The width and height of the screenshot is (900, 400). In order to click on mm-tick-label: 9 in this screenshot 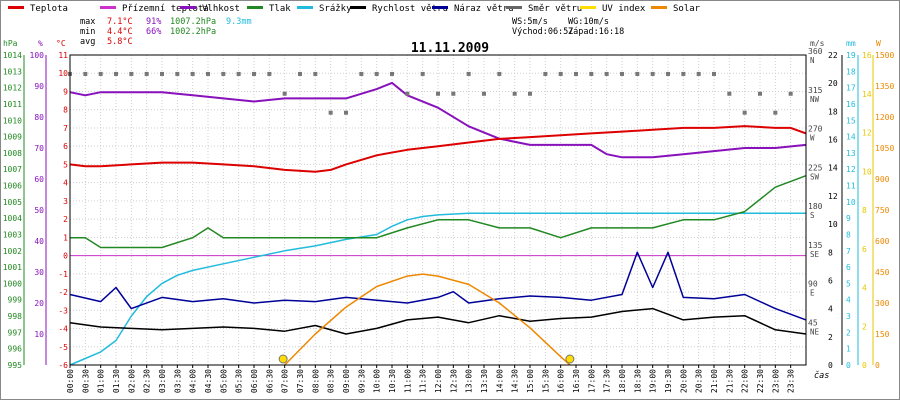, I will do `click(848, 218)`.